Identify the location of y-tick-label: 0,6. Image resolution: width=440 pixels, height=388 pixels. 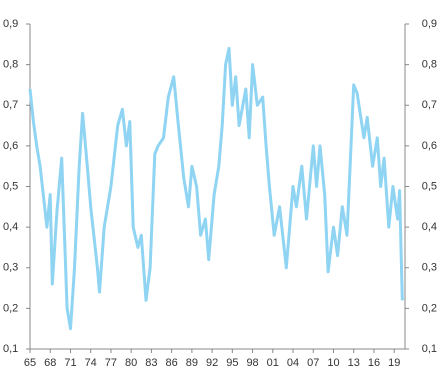
(10, 146).